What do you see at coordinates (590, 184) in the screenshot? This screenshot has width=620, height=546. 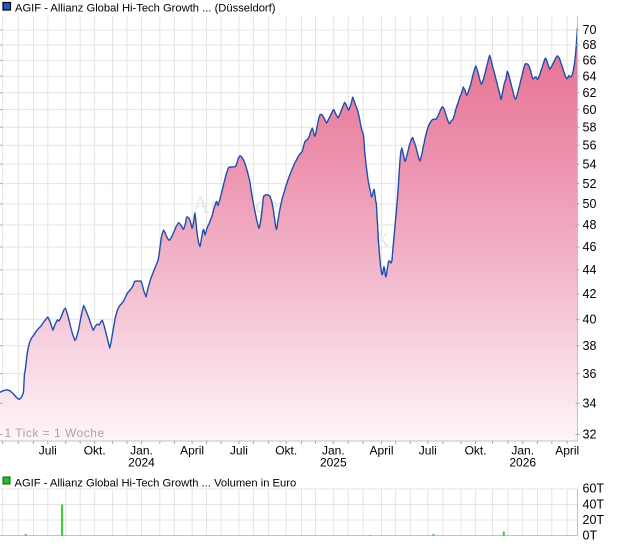 I see `svg-text: 52` at bounding box center [590, 184].